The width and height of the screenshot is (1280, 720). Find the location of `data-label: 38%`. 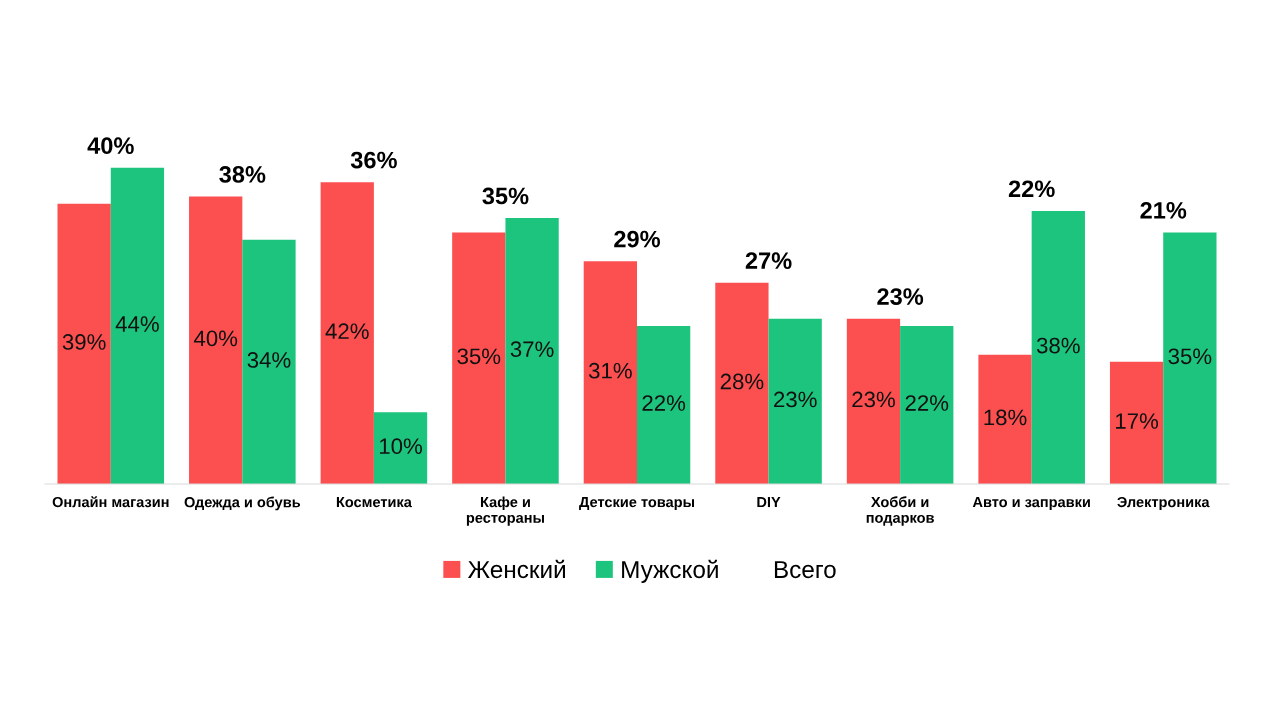

data-label: 38% is located at coordinates (1058, 345).